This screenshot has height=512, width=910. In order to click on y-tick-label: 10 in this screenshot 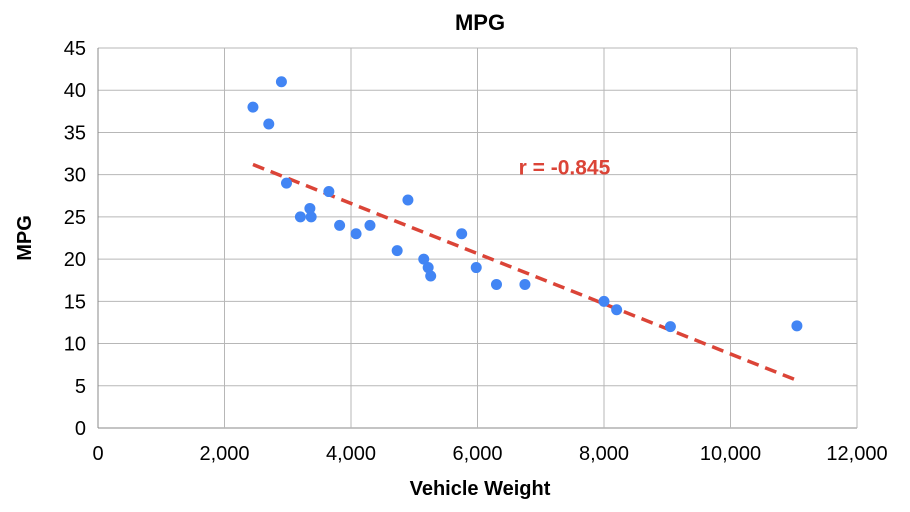, I will do `click(75, 345)`.